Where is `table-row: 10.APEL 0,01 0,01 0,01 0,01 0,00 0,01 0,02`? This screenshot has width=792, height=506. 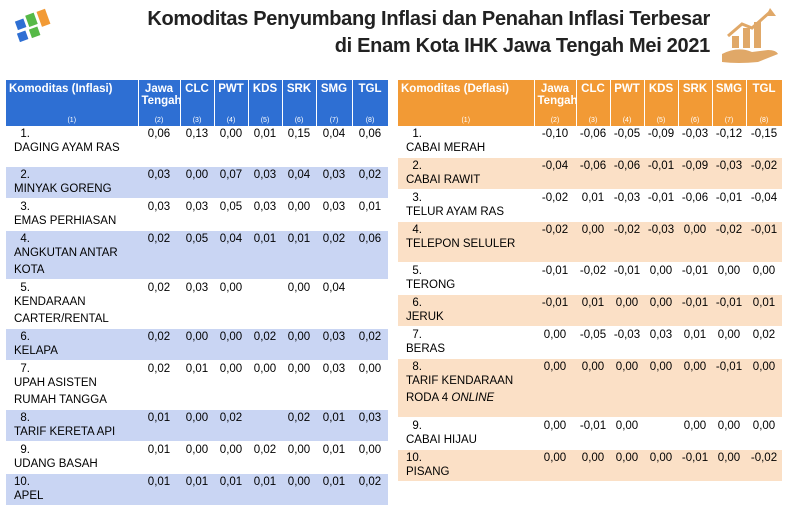
table-row: 10.APEL 0,01 0,01 0,01 0,01 0,00 0,01 0,02 is located at coordinates (197, 489).